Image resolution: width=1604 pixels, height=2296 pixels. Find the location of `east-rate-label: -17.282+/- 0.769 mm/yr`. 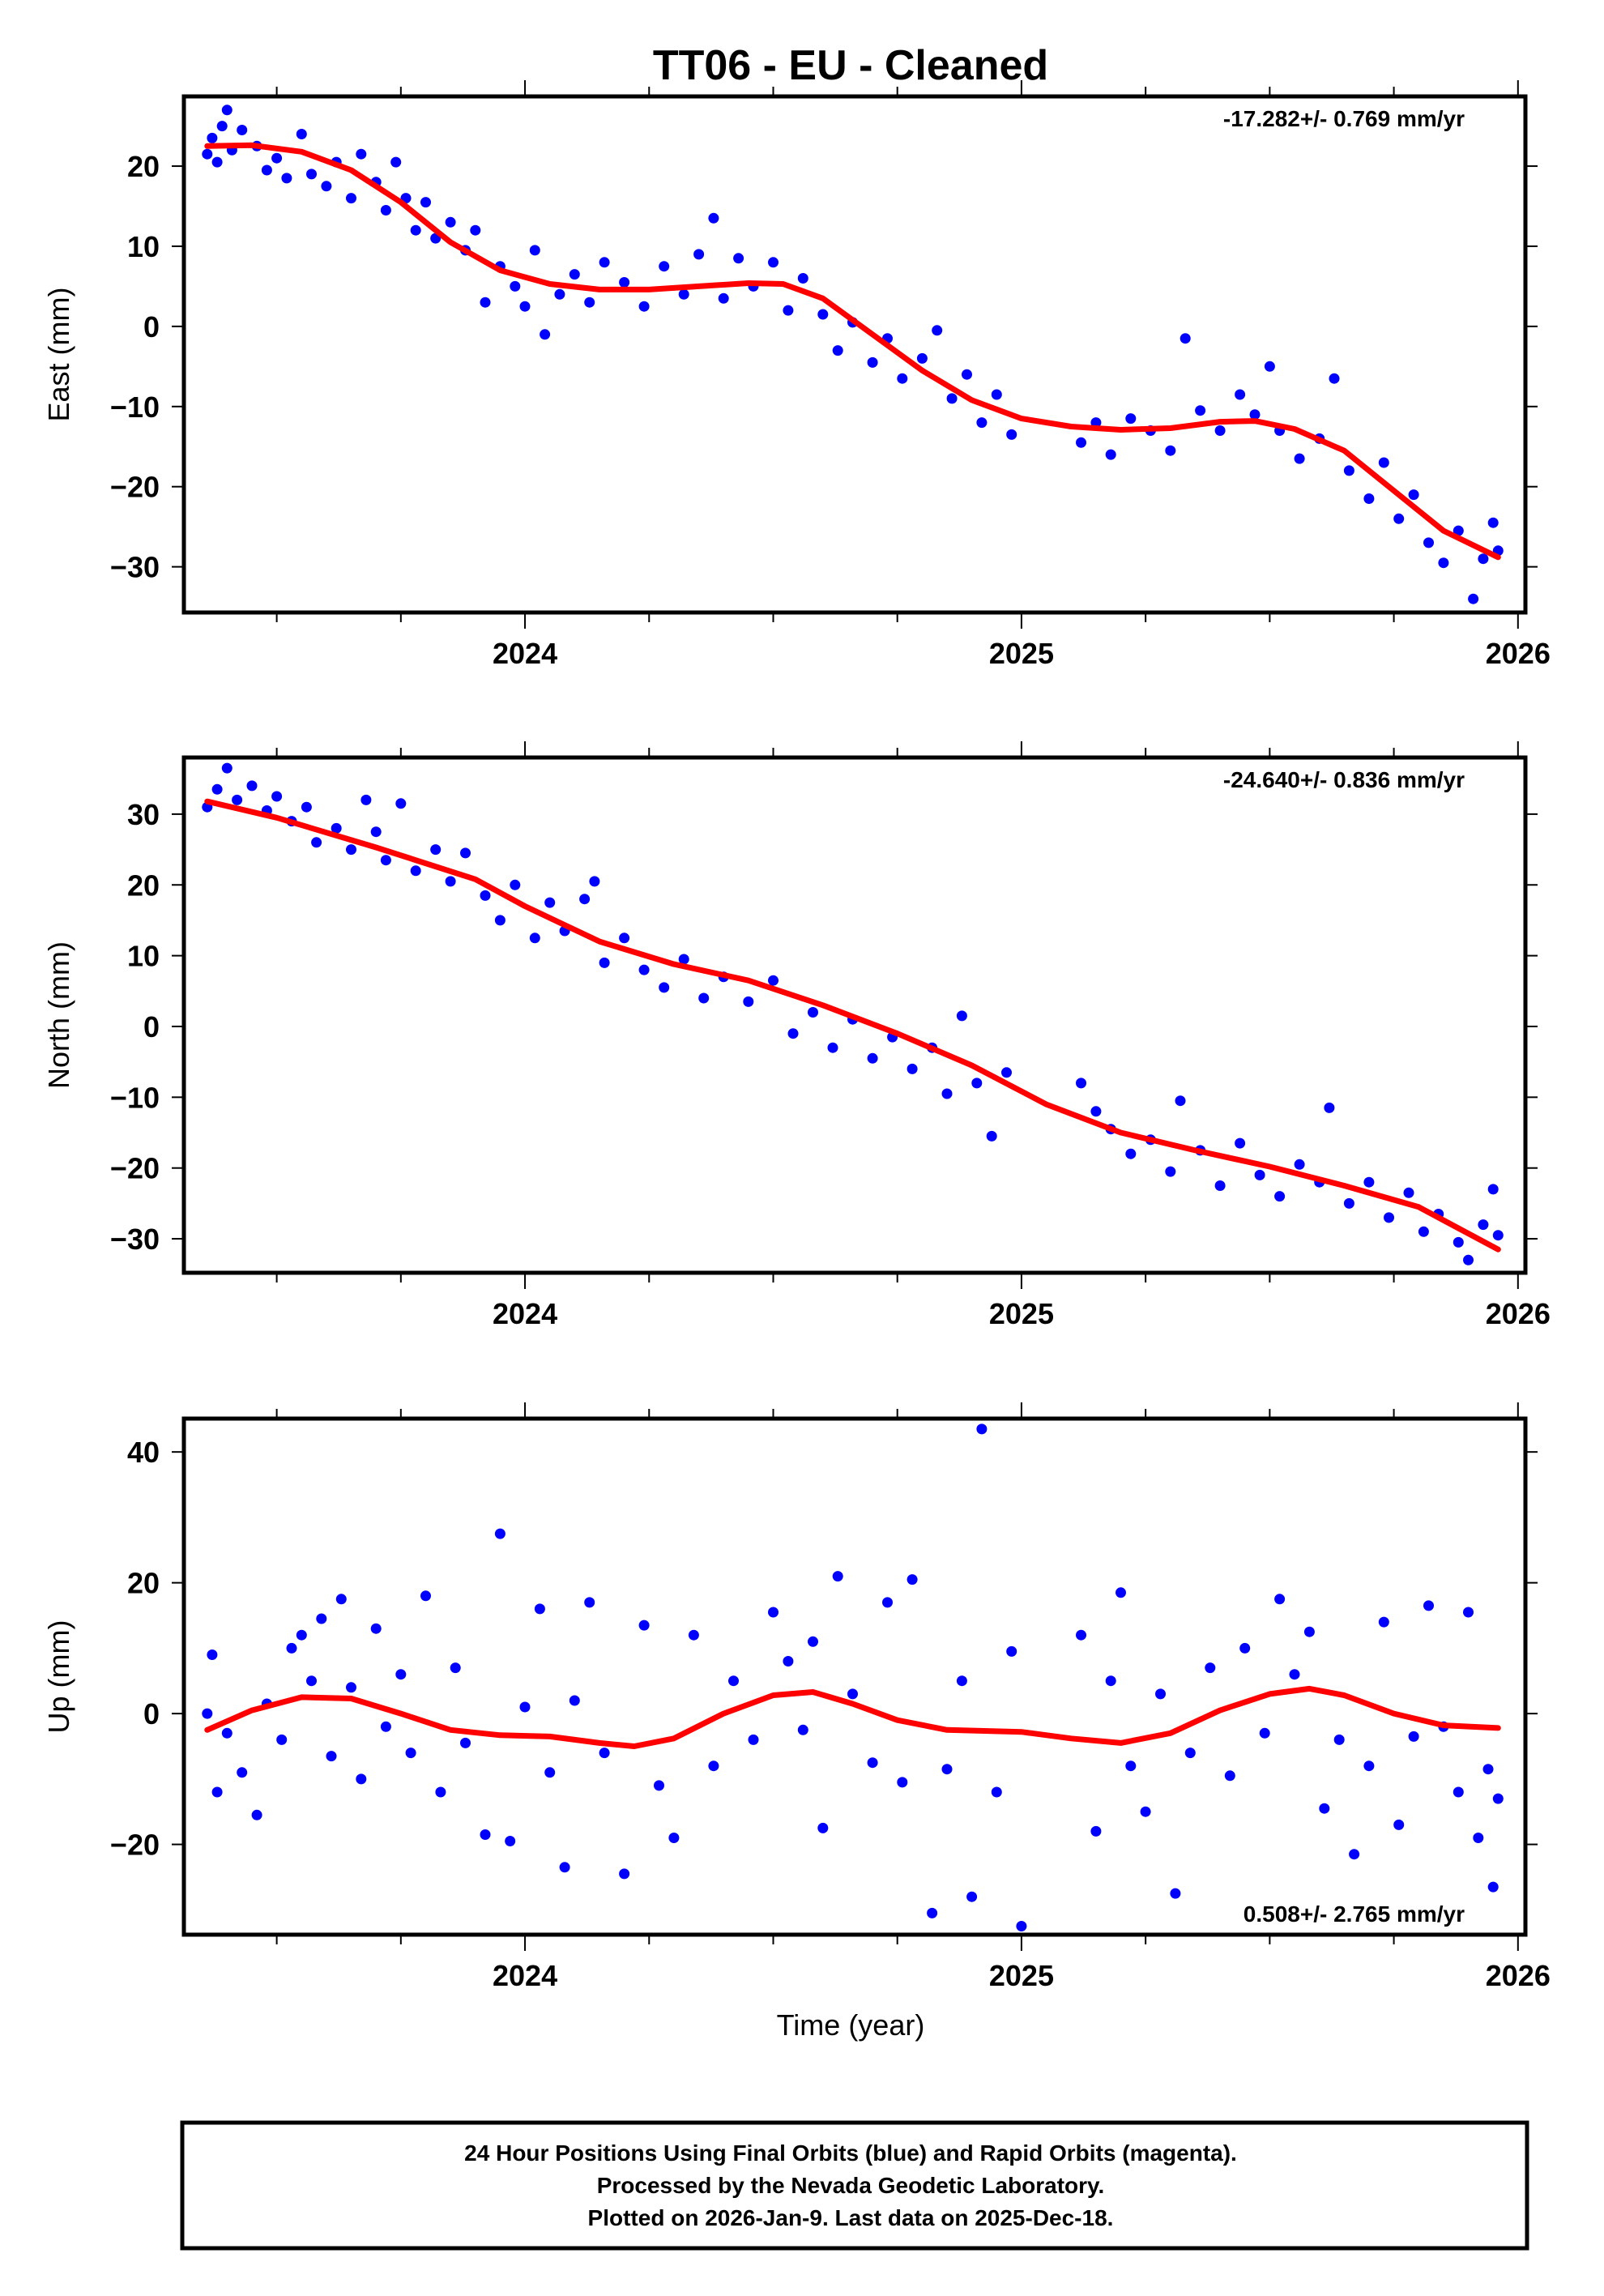

east-rate-label: -17.282+/- 0.769 mm/yr is located at coordinates (1344, 118).